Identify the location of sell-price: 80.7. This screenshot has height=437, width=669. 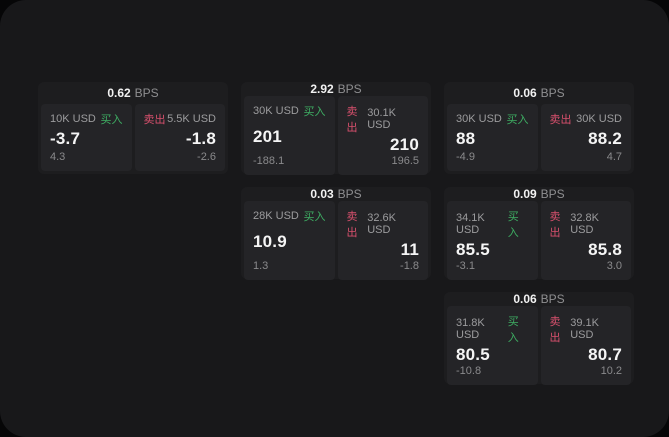
(605, 354).